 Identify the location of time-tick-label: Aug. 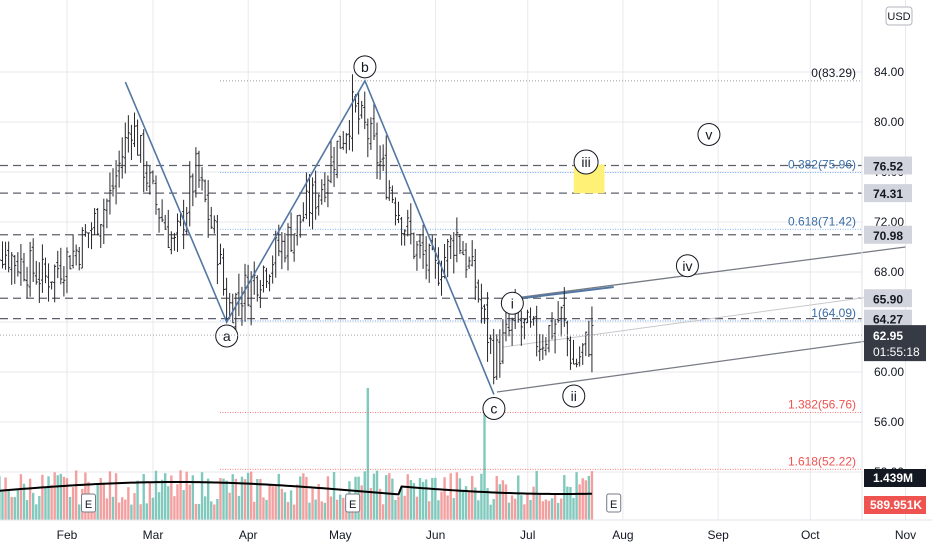
(622, 535).